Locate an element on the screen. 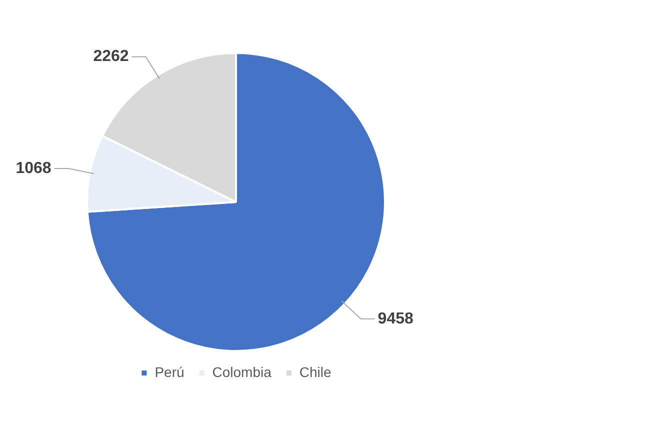  legend-label: Chile is located at coordinates (315, 372).